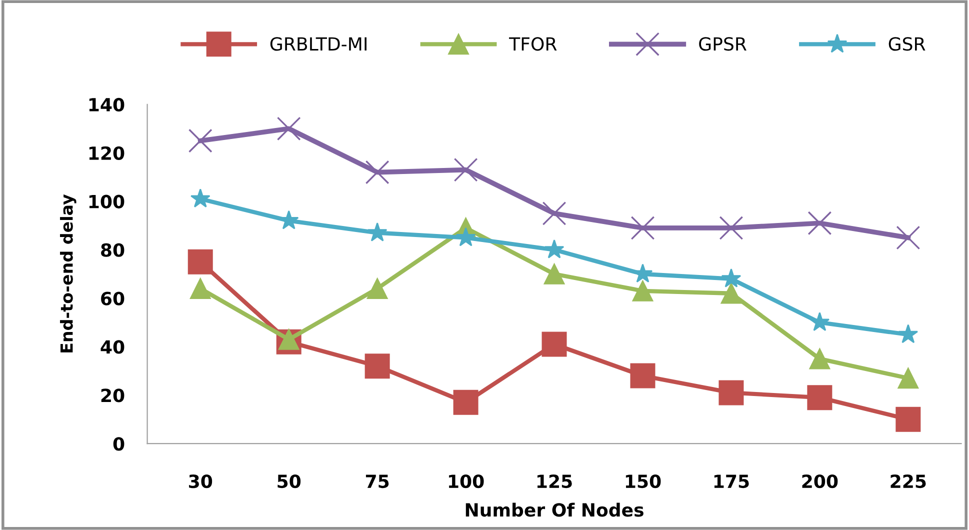 This screenshot has height=530, width=969. I want to click on y-tick-label: 0, so click(118, 444).